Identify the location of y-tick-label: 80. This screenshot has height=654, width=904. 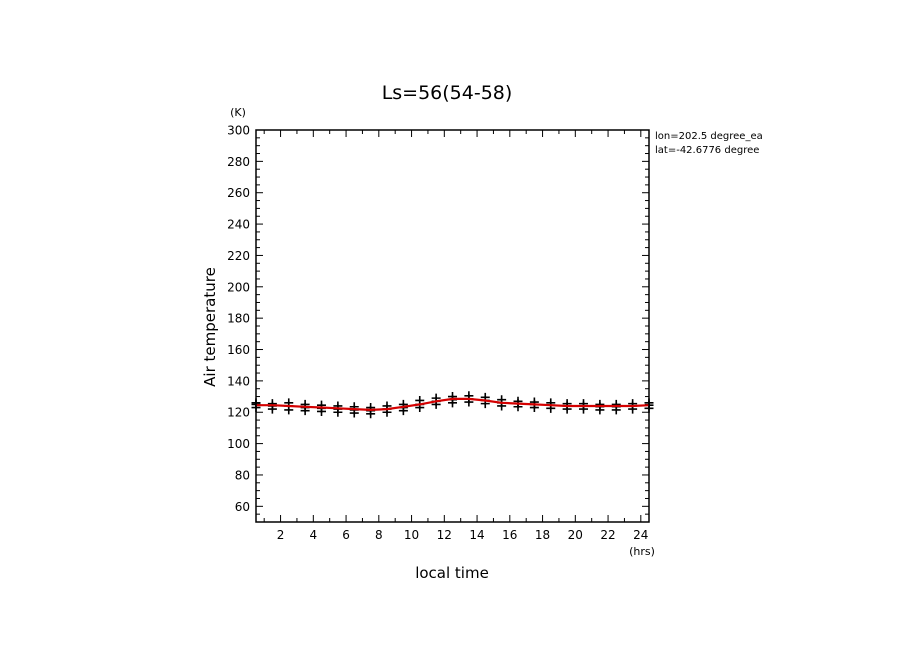
(242, 475).